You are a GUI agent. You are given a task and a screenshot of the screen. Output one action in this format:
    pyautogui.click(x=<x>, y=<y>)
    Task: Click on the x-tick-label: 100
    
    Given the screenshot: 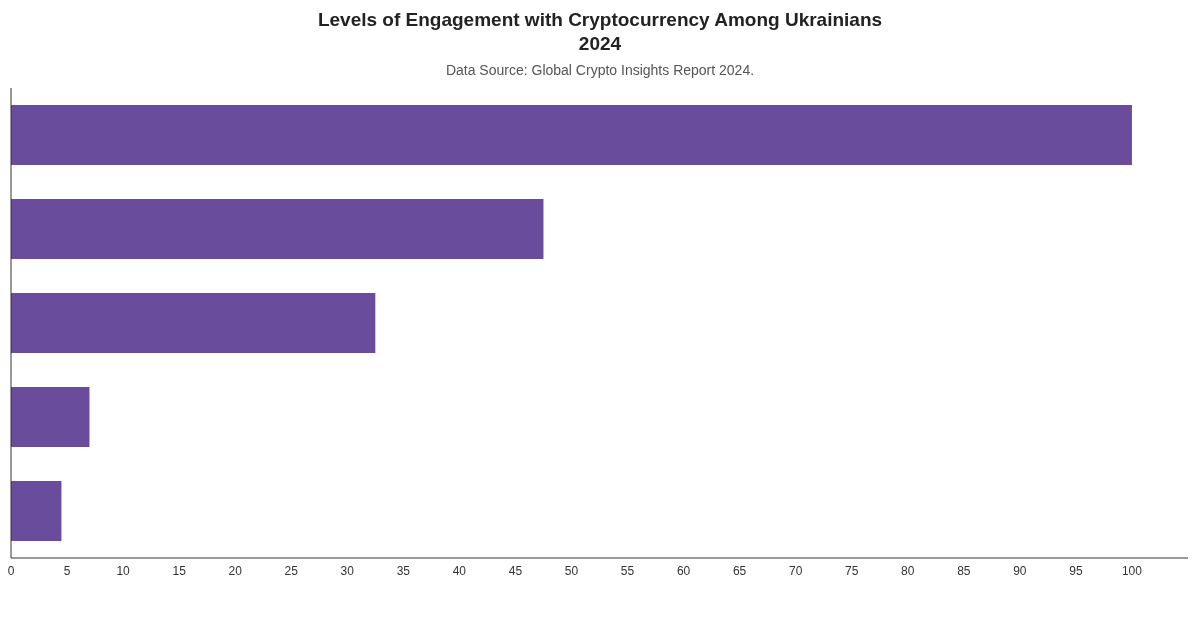 What is the action you would take?
    pyautogui.click(x=1132, y=570)
    